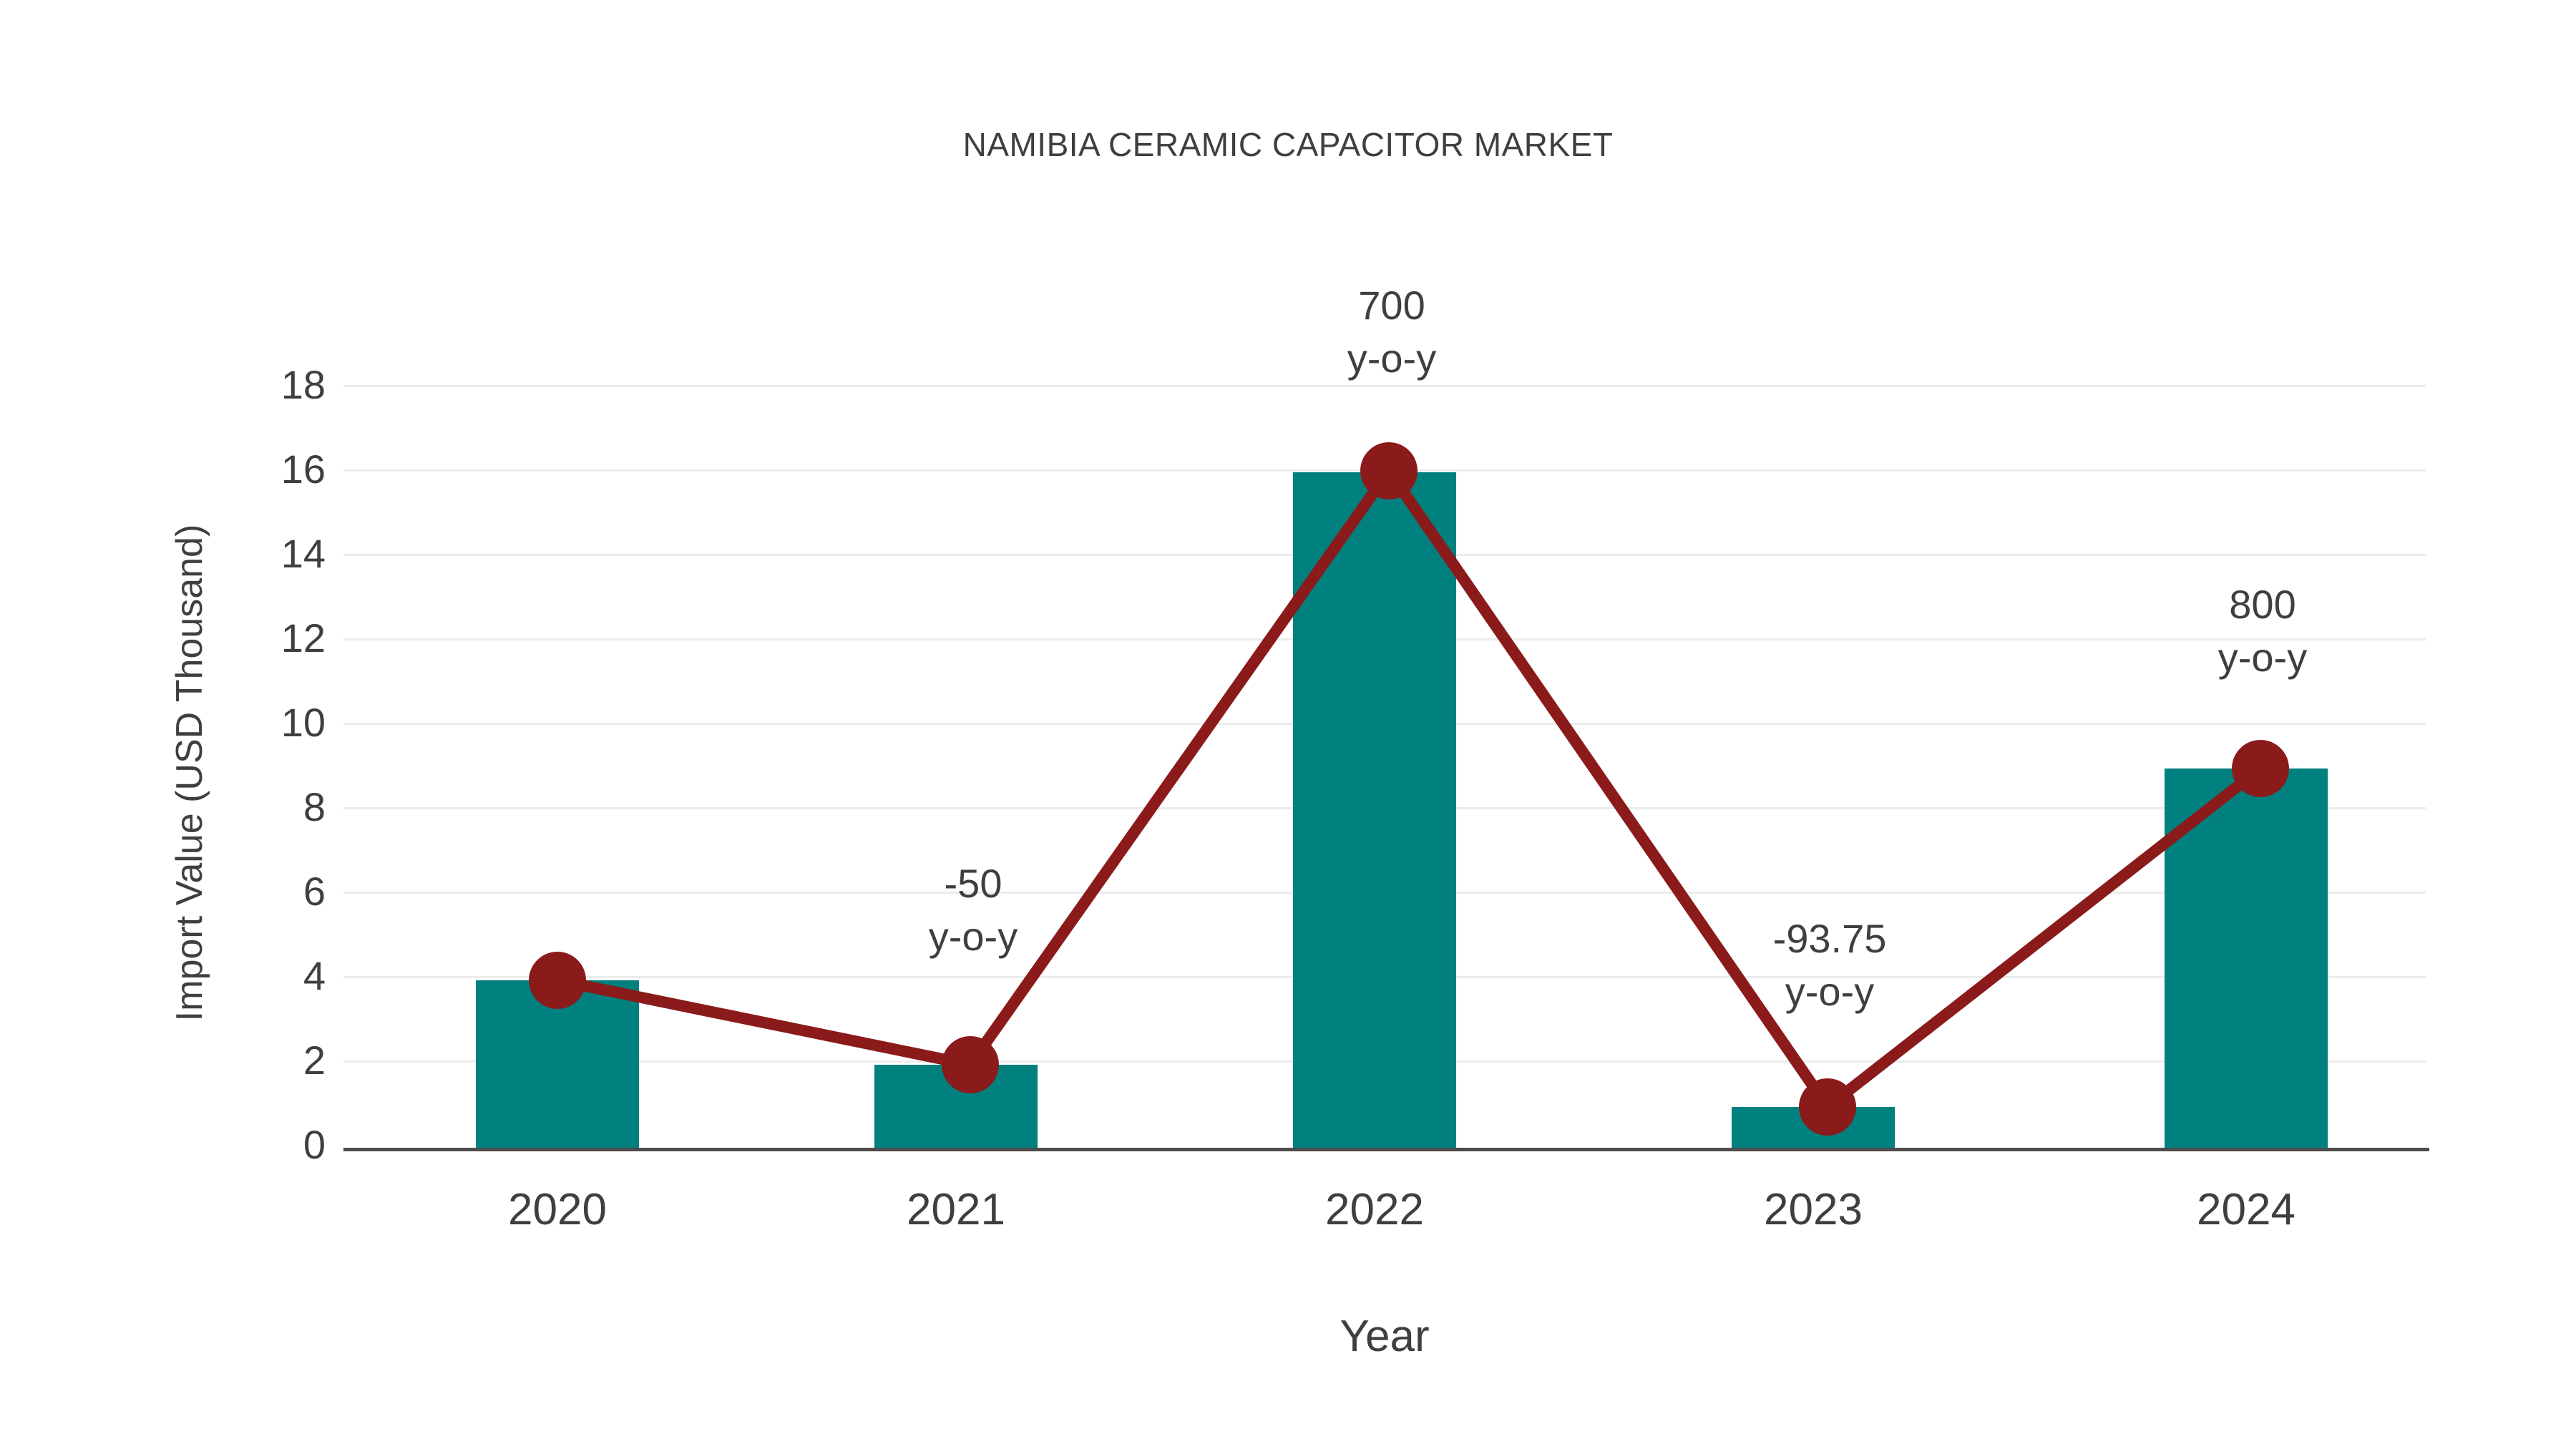 This screenshot has height=1449, width=2576. I want to click on annotation-2022-value: 700, so click(1391, 305).